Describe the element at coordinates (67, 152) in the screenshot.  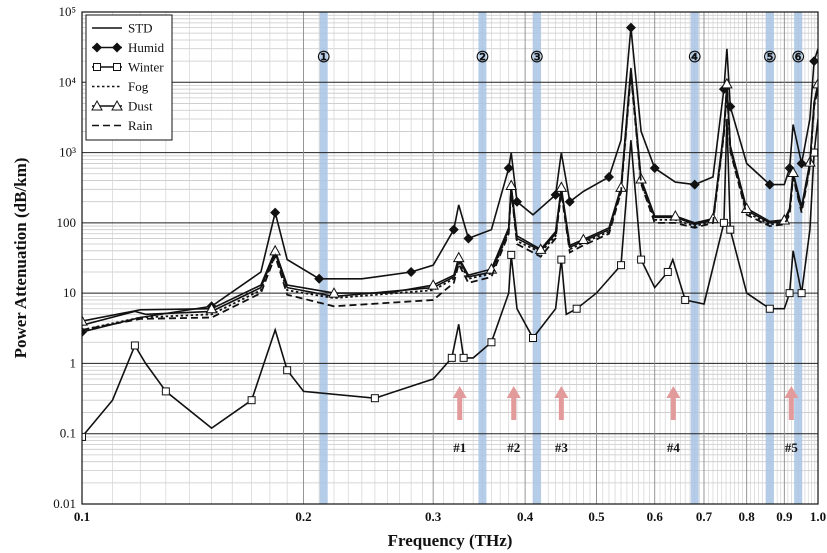
I see `y-tick-label: 10³` at that location.